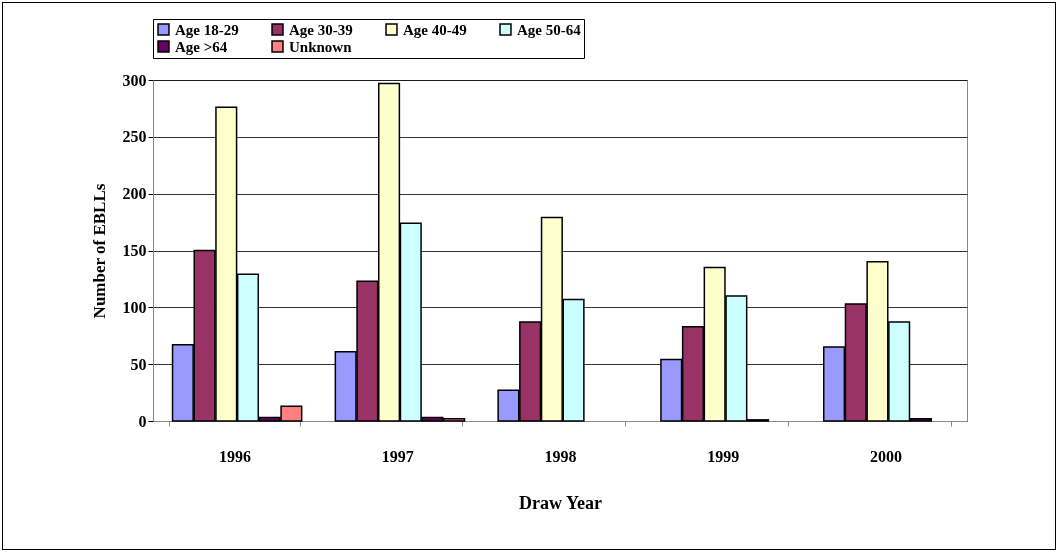 Image resolution: width=1059 pixels, height=554 pixels. Describe the element at coordinates (560, 456) in the screenshot. I see `x-tick-label: 1998` at that location.